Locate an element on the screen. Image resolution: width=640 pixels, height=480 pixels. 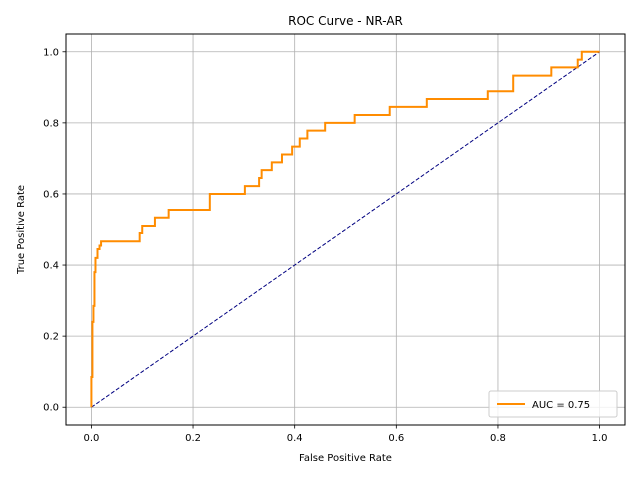
y-tick-label: 0.6 is located at coordinates (51, 194).